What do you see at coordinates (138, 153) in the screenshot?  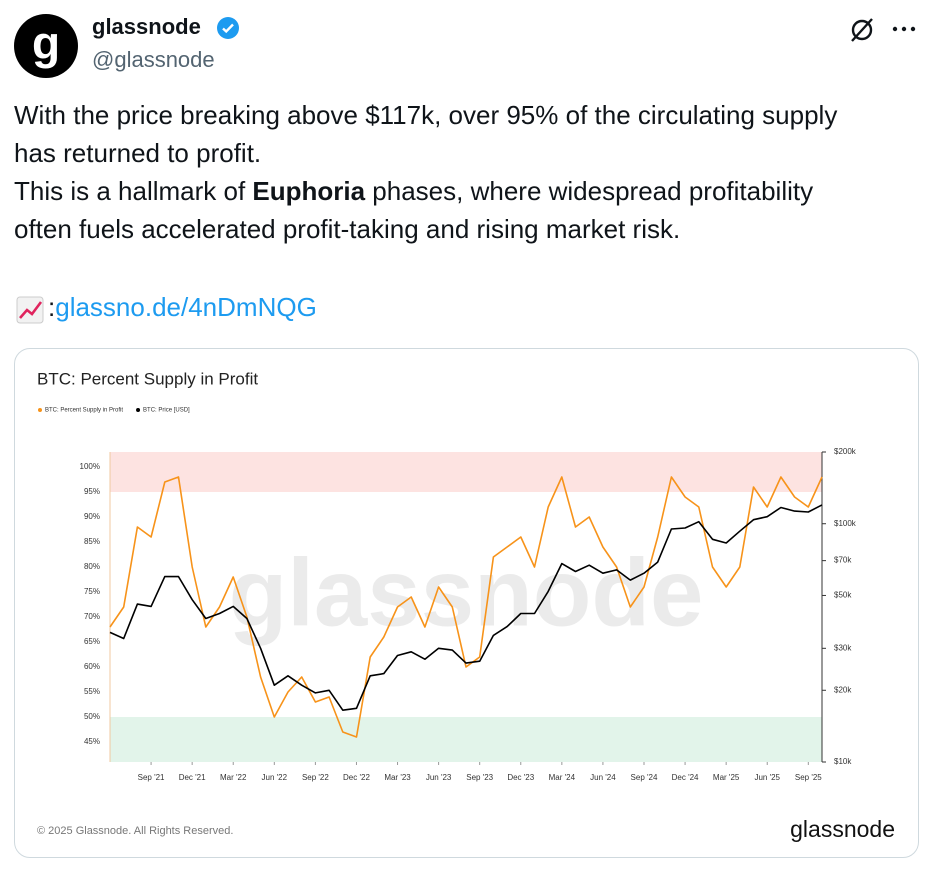 I see `tweet-text: has returned to profit.` at bounding box center [138, 153].